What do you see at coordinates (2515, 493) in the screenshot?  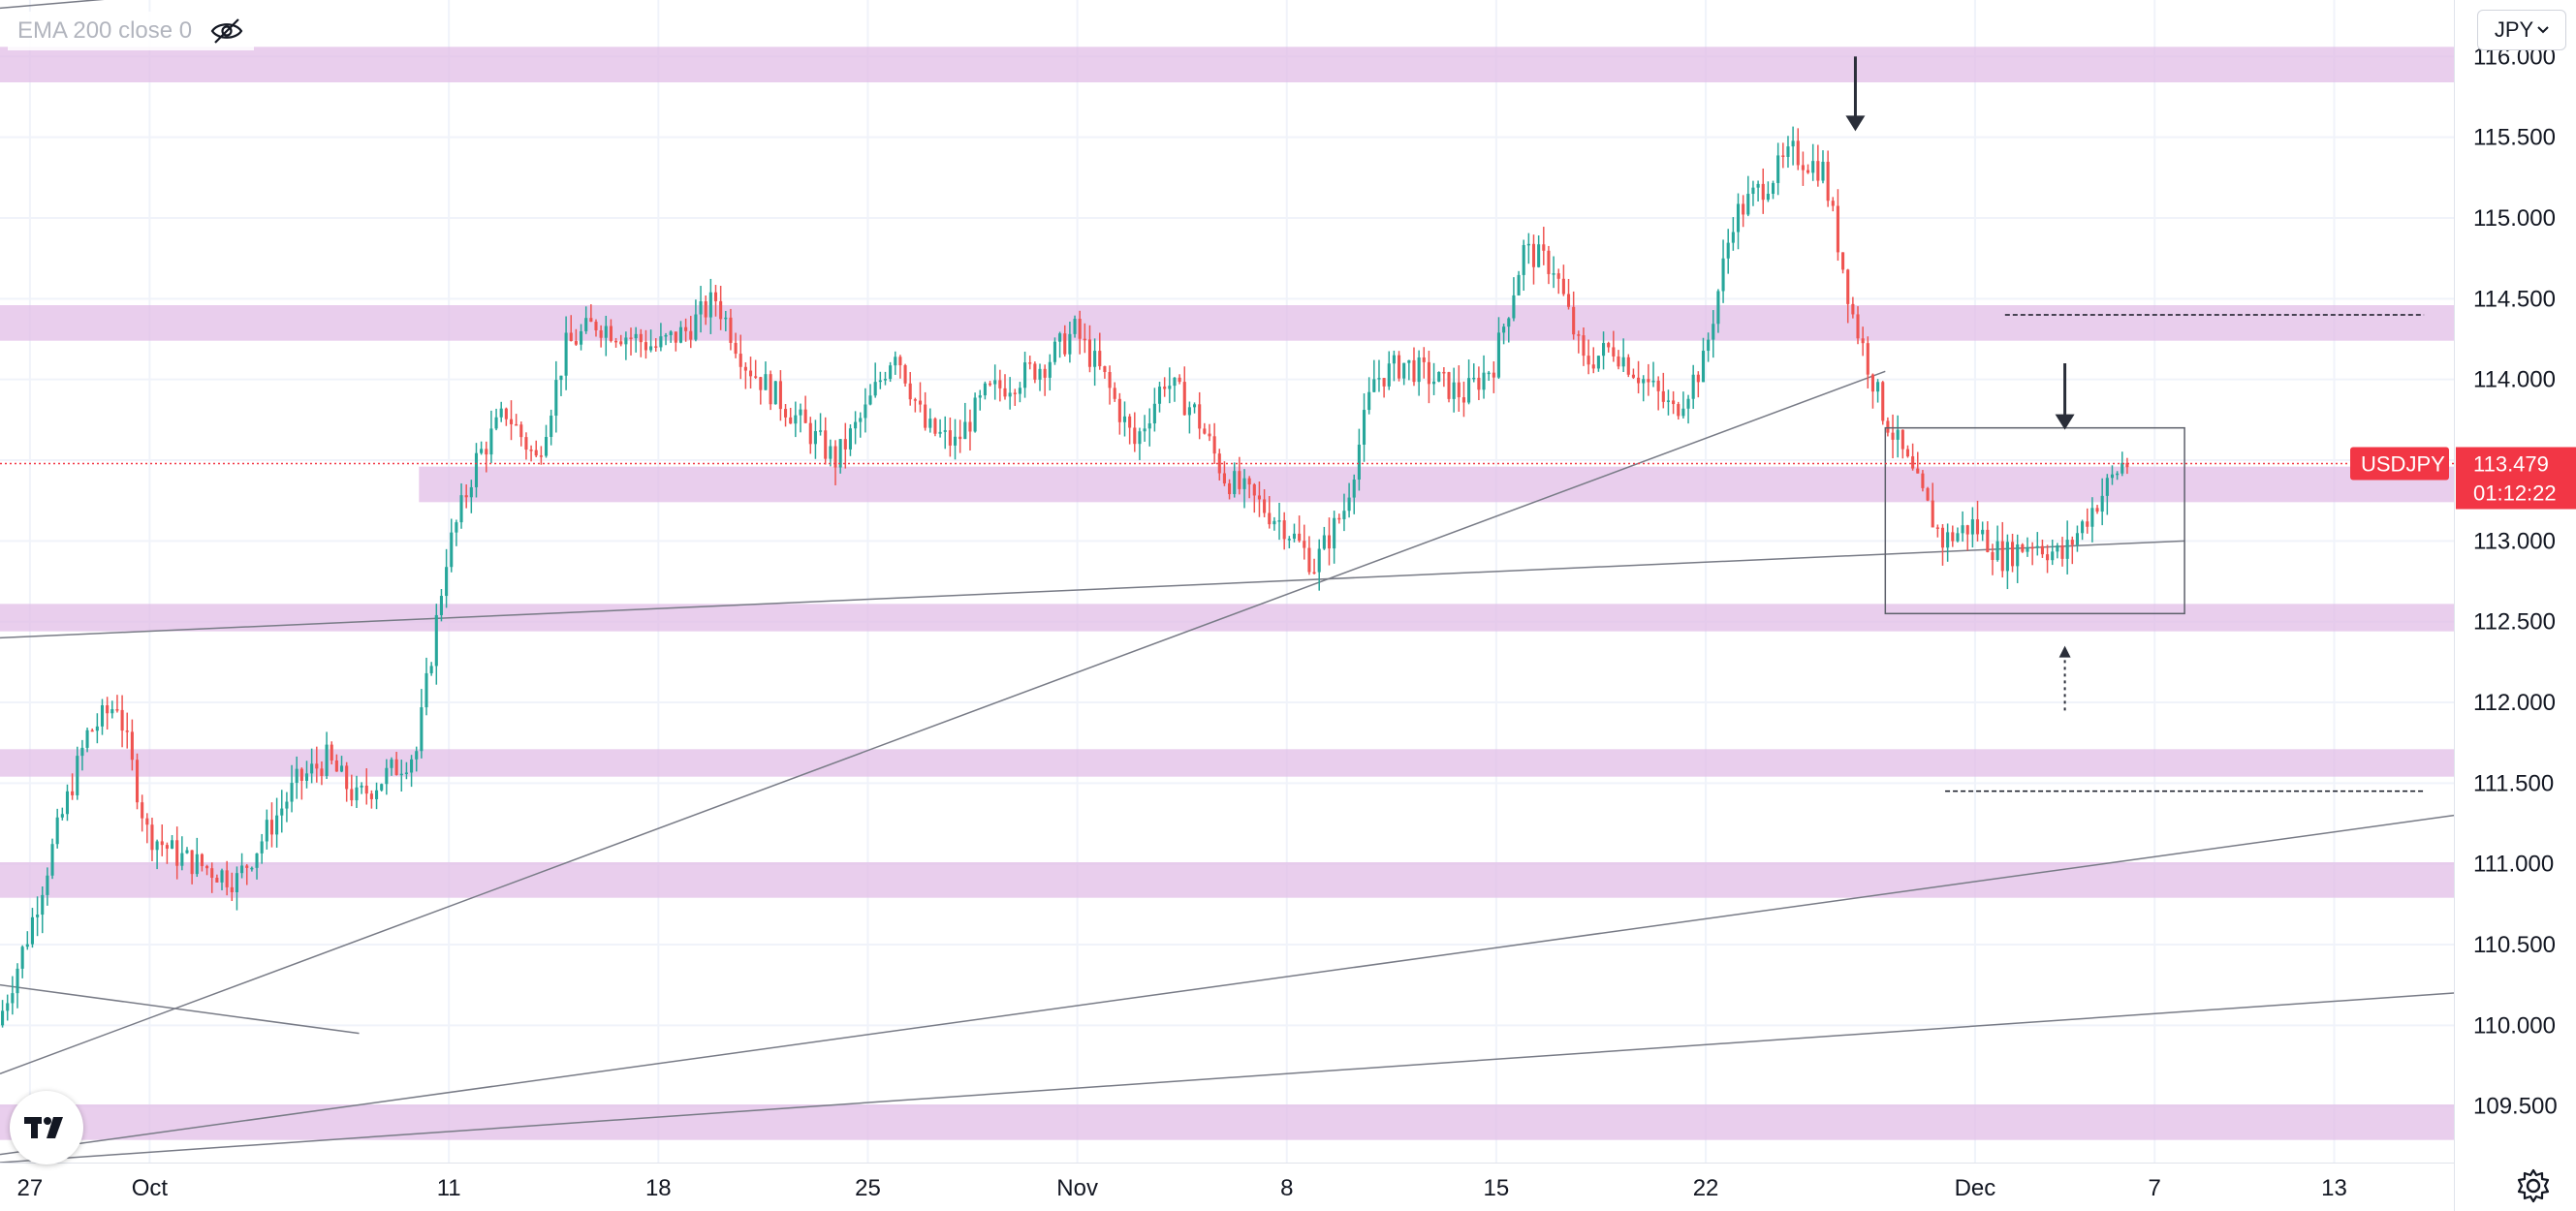 I see `countdown-label: 01:12:22` at bounding box center [2515, 493].